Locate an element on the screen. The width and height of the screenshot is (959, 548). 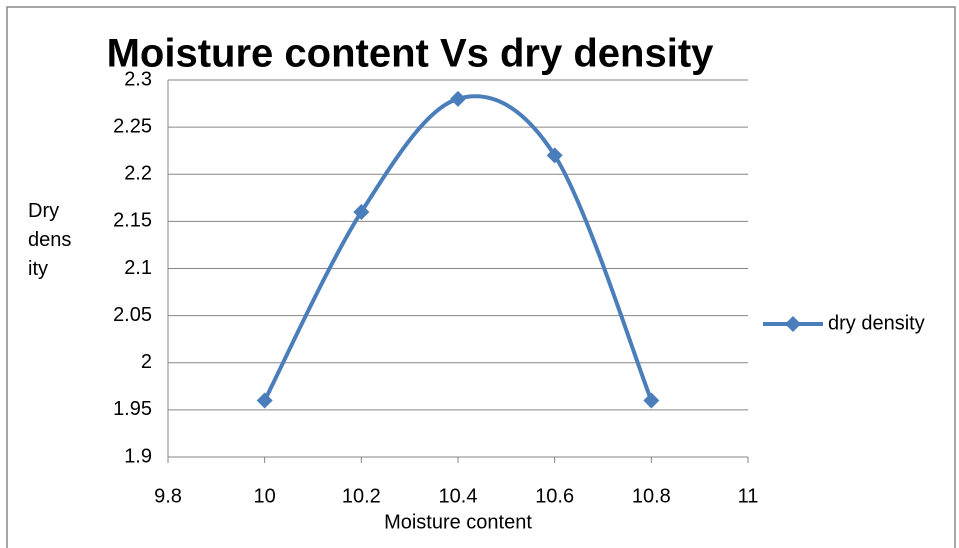
x-tick-label: 10.2 is located at coordinates (361, 496).